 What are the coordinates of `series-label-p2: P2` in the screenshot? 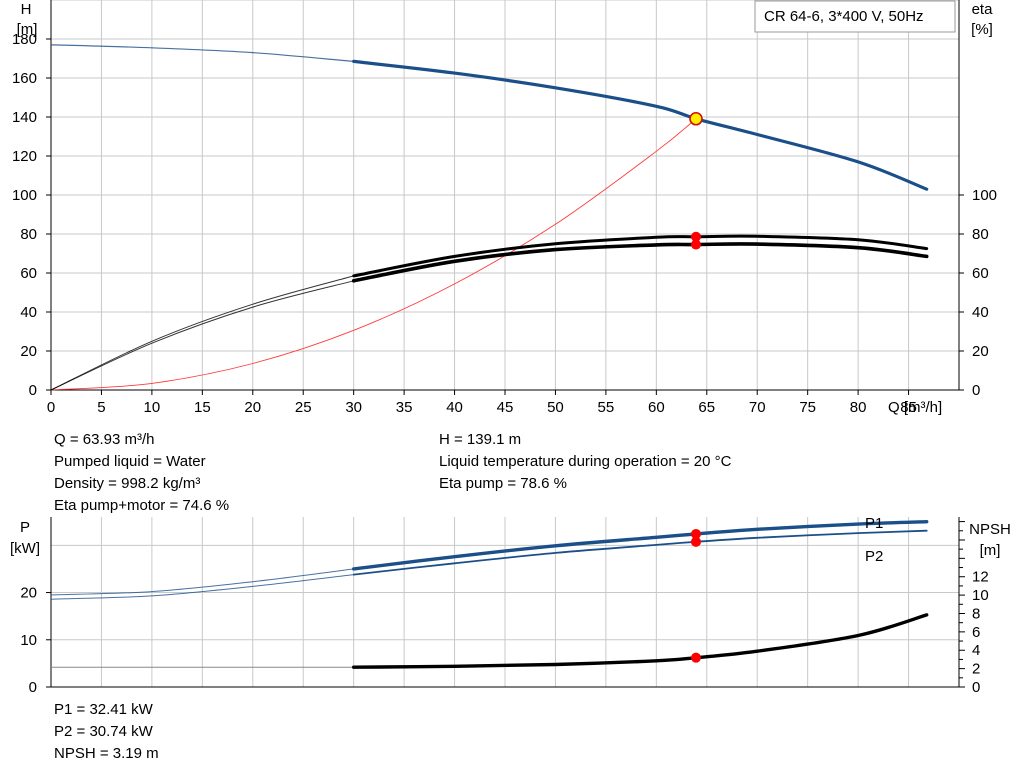 It's located at (874, 556).